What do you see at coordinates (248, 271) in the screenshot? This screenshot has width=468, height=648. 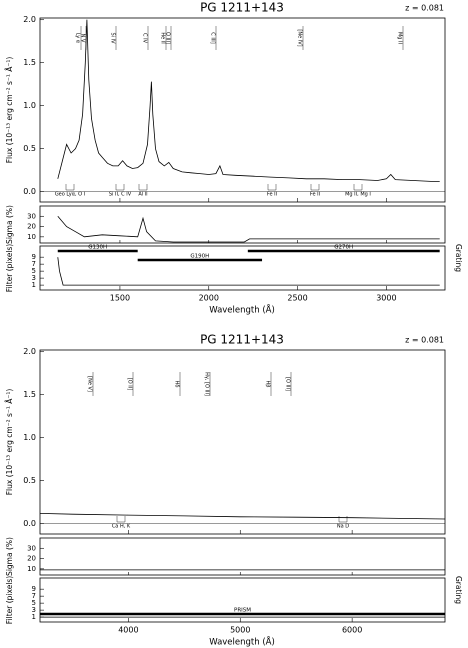 I see `filter-line` at bounding box center [248, 271].